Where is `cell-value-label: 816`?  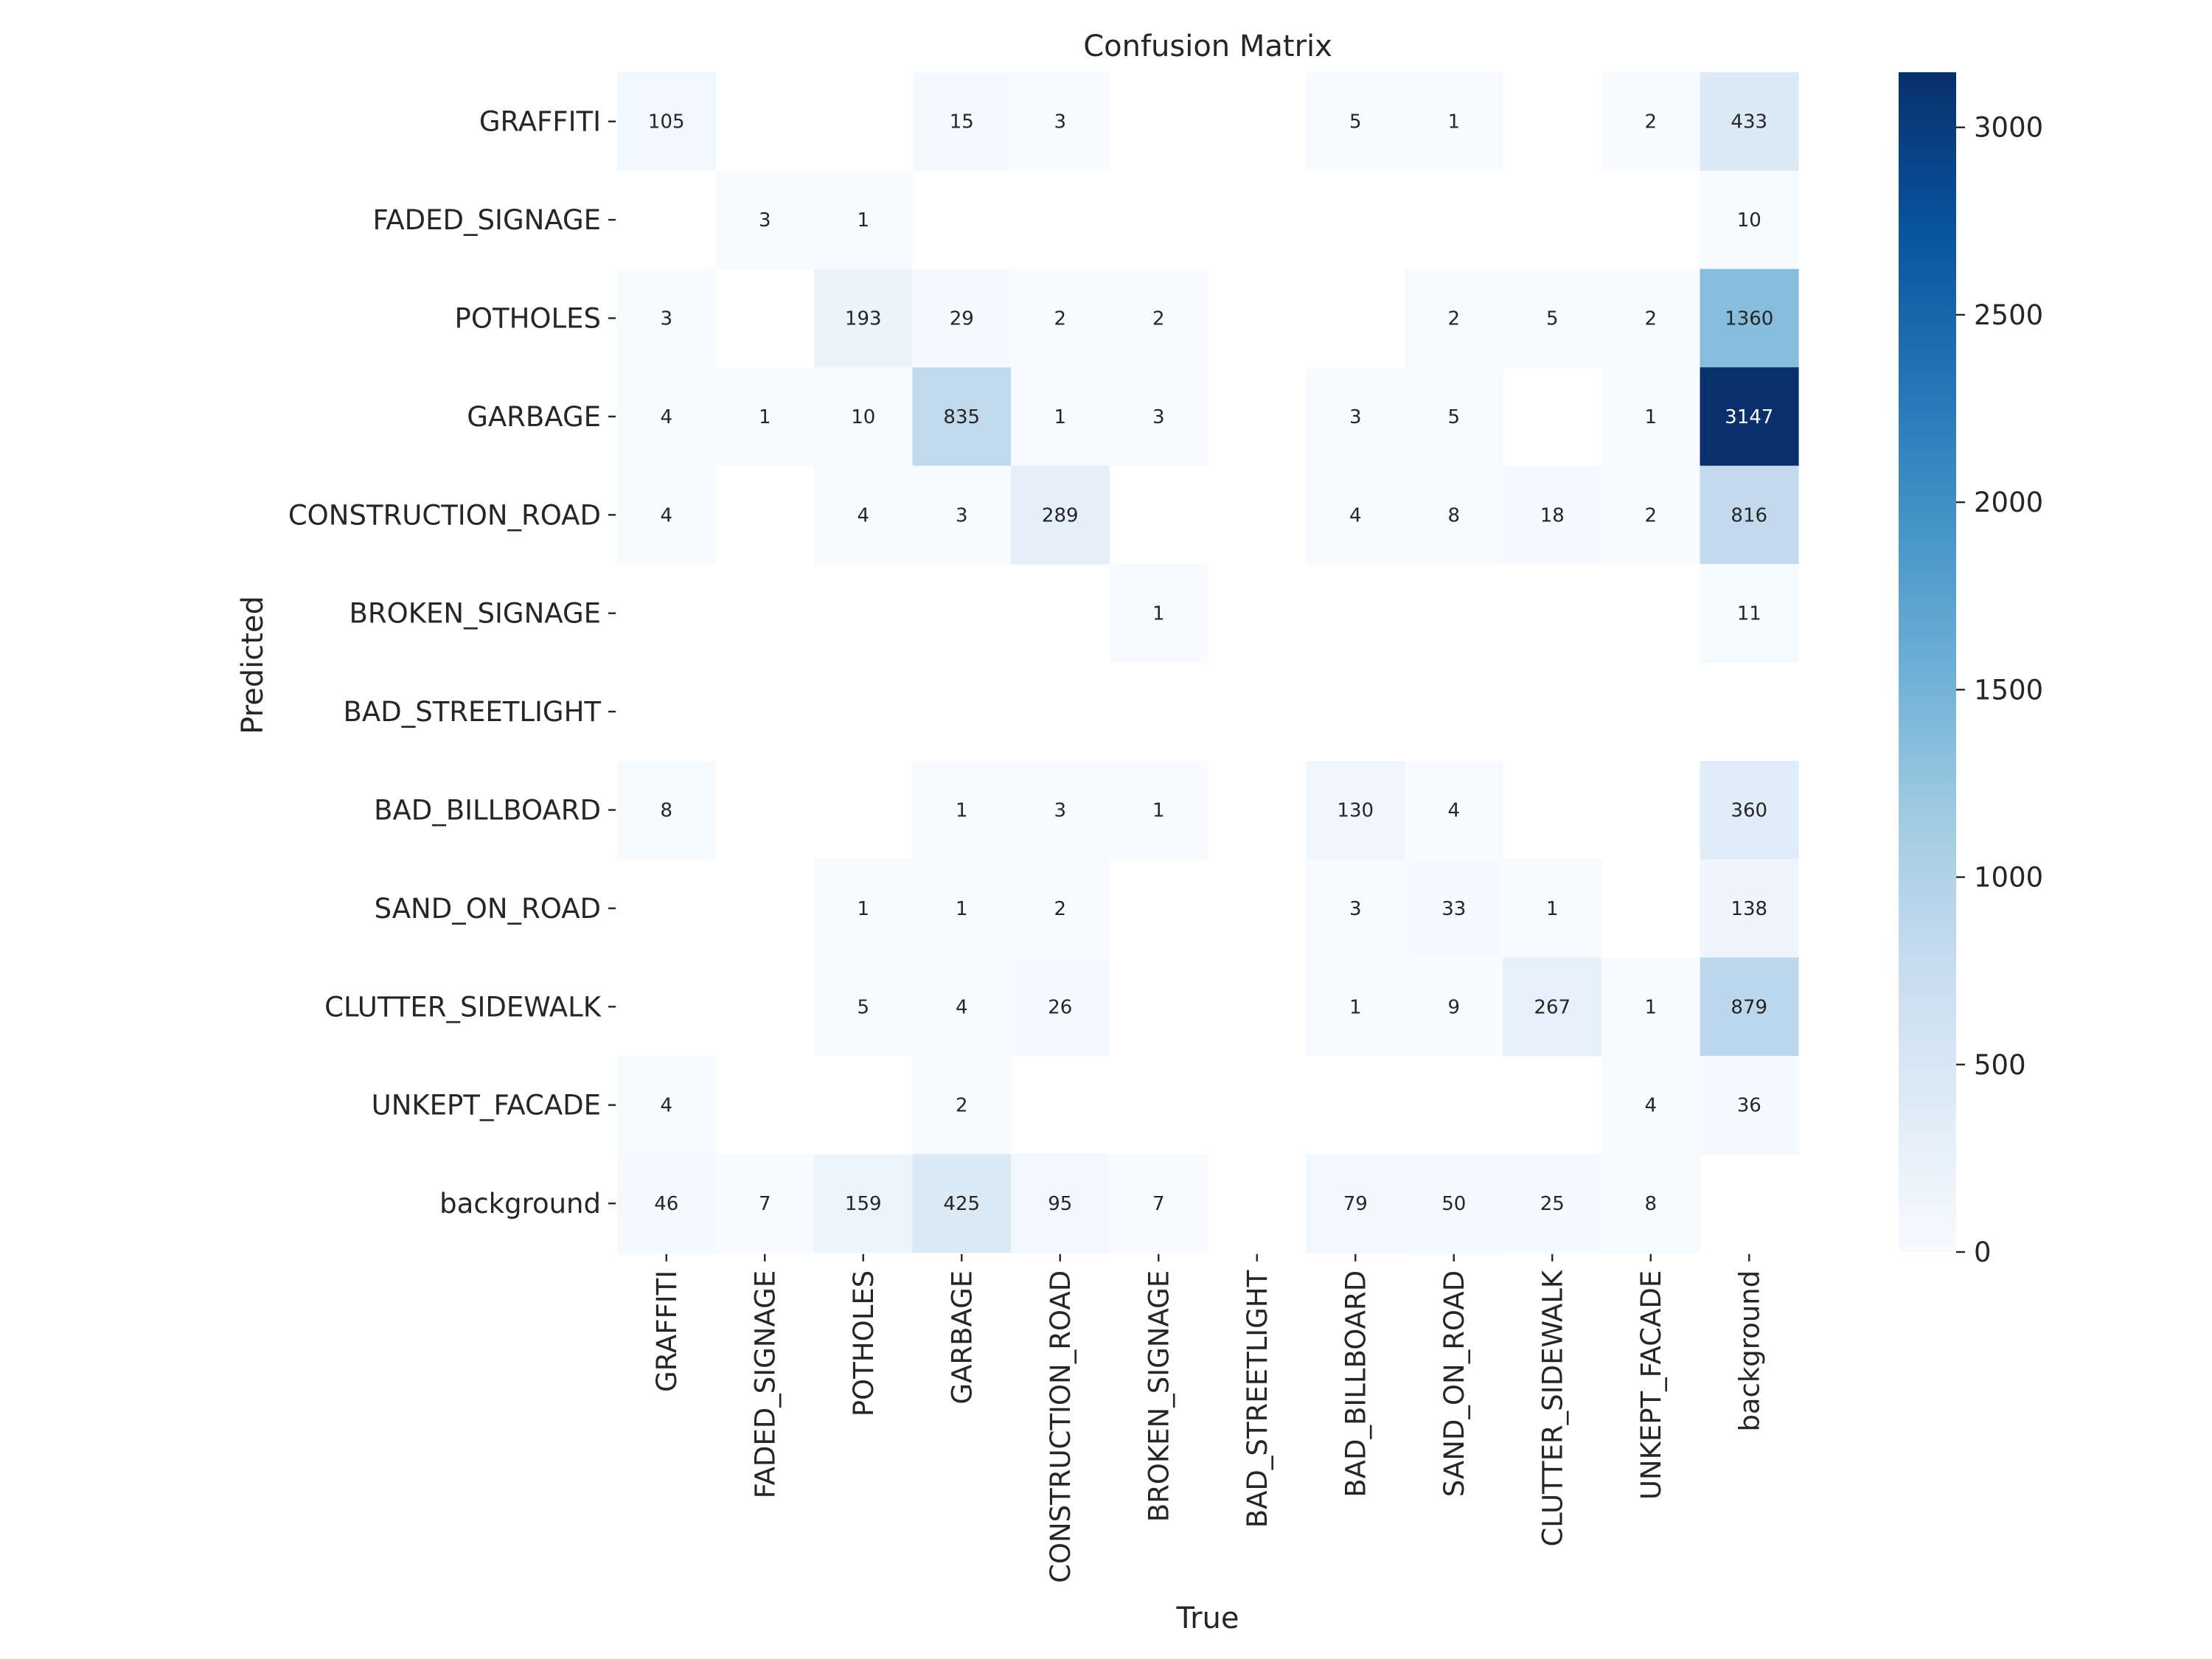
cell-value-label: 816 is located at coordinates (1749, 515).